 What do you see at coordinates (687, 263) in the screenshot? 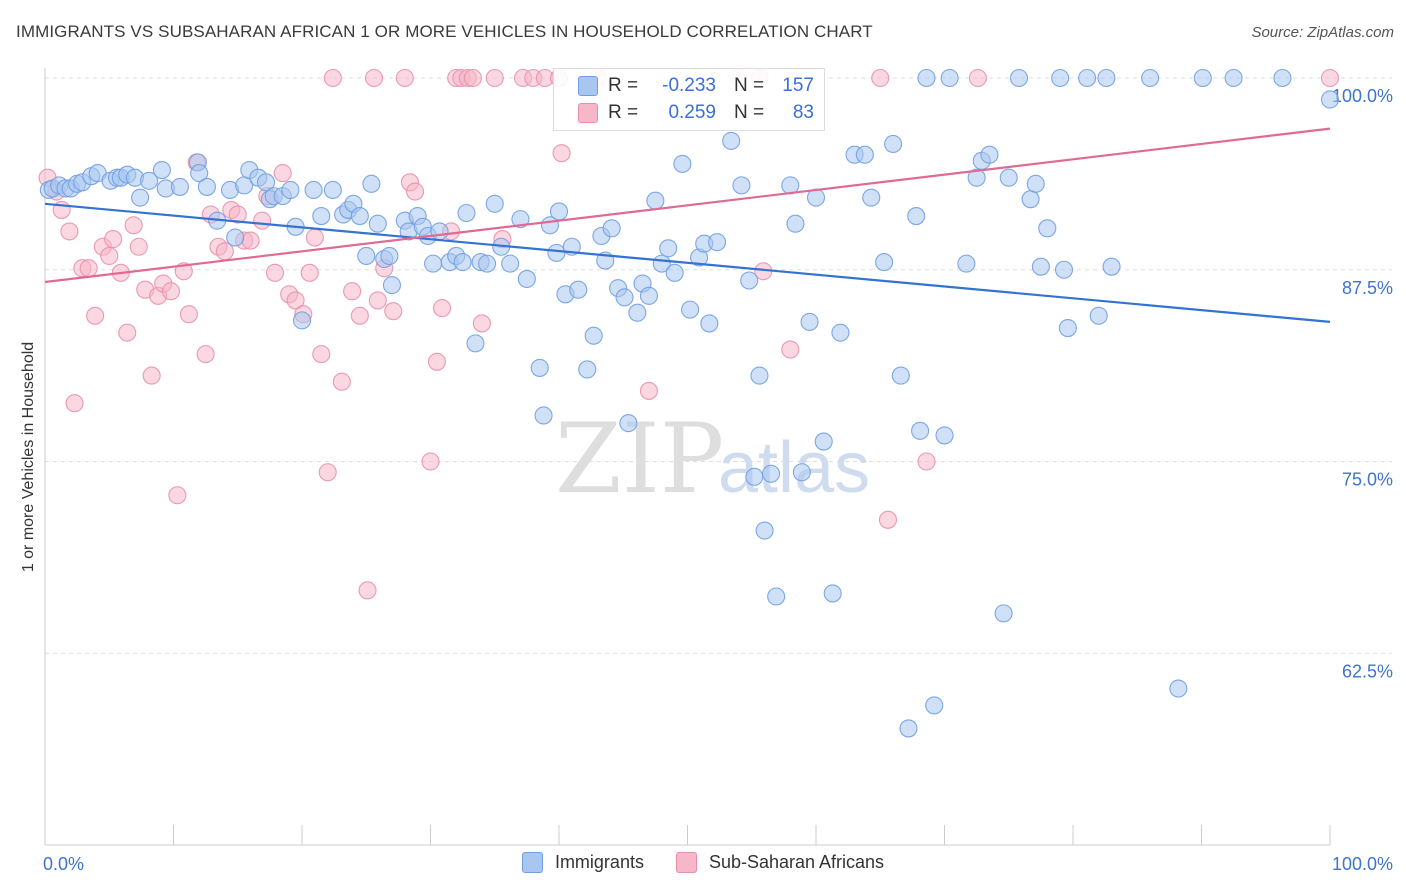
I see `immigrants-trend-line` at bounding box center [687, 263].